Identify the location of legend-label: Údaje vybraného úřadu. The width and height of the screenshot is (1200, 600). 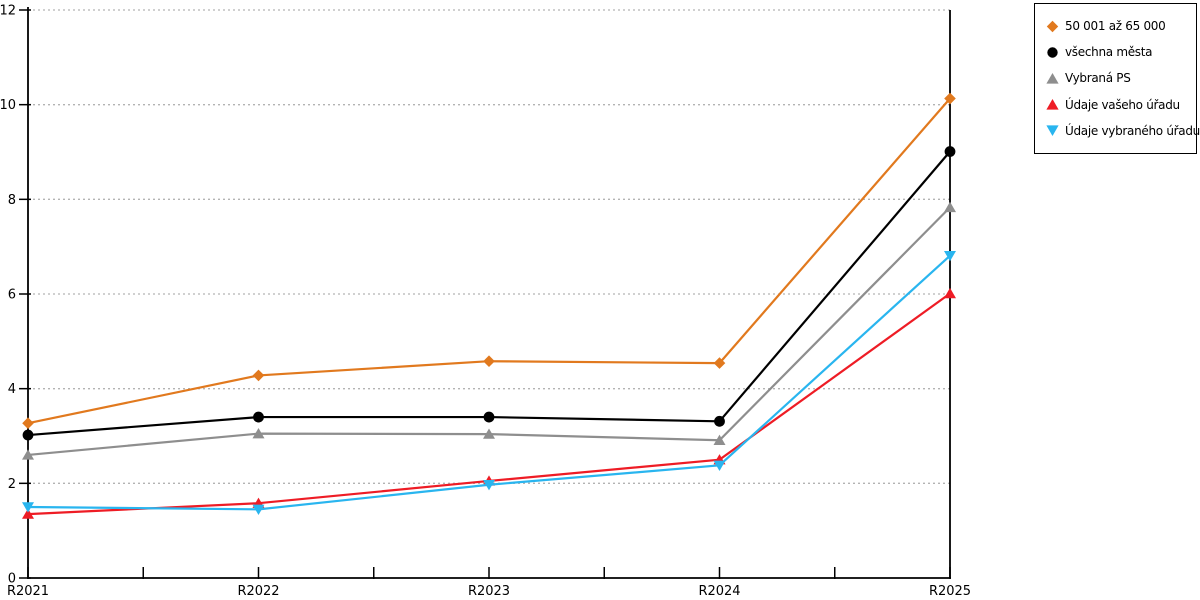
(1132, 130).